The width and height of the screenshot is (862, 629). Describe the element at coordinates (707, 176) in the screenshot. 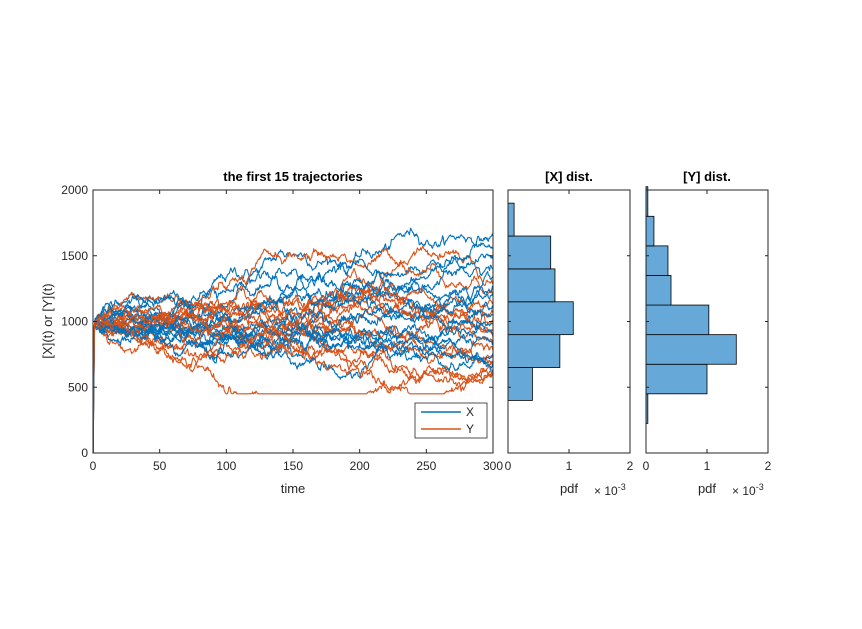

I see `y-dist-title: [Y] dist.` at that location.